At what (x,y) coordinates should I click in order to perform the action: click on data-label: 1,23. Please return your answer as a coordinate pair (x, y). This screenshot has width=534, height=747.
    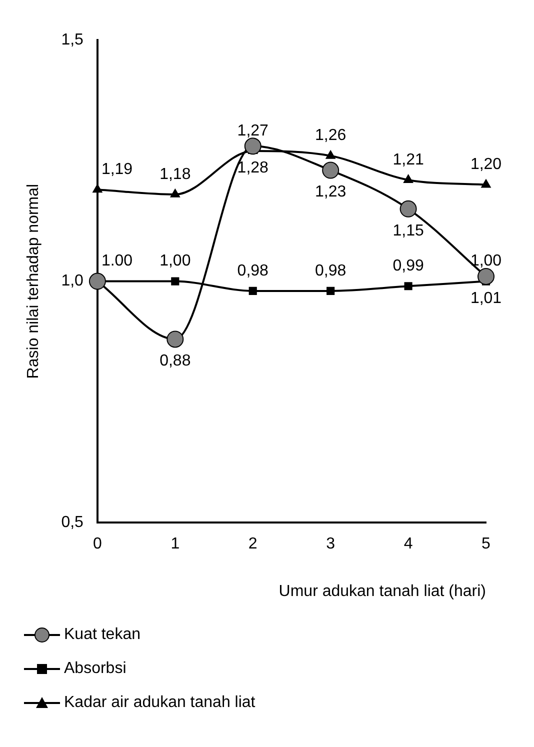
    Looking at the image, I should click on (330, 192).